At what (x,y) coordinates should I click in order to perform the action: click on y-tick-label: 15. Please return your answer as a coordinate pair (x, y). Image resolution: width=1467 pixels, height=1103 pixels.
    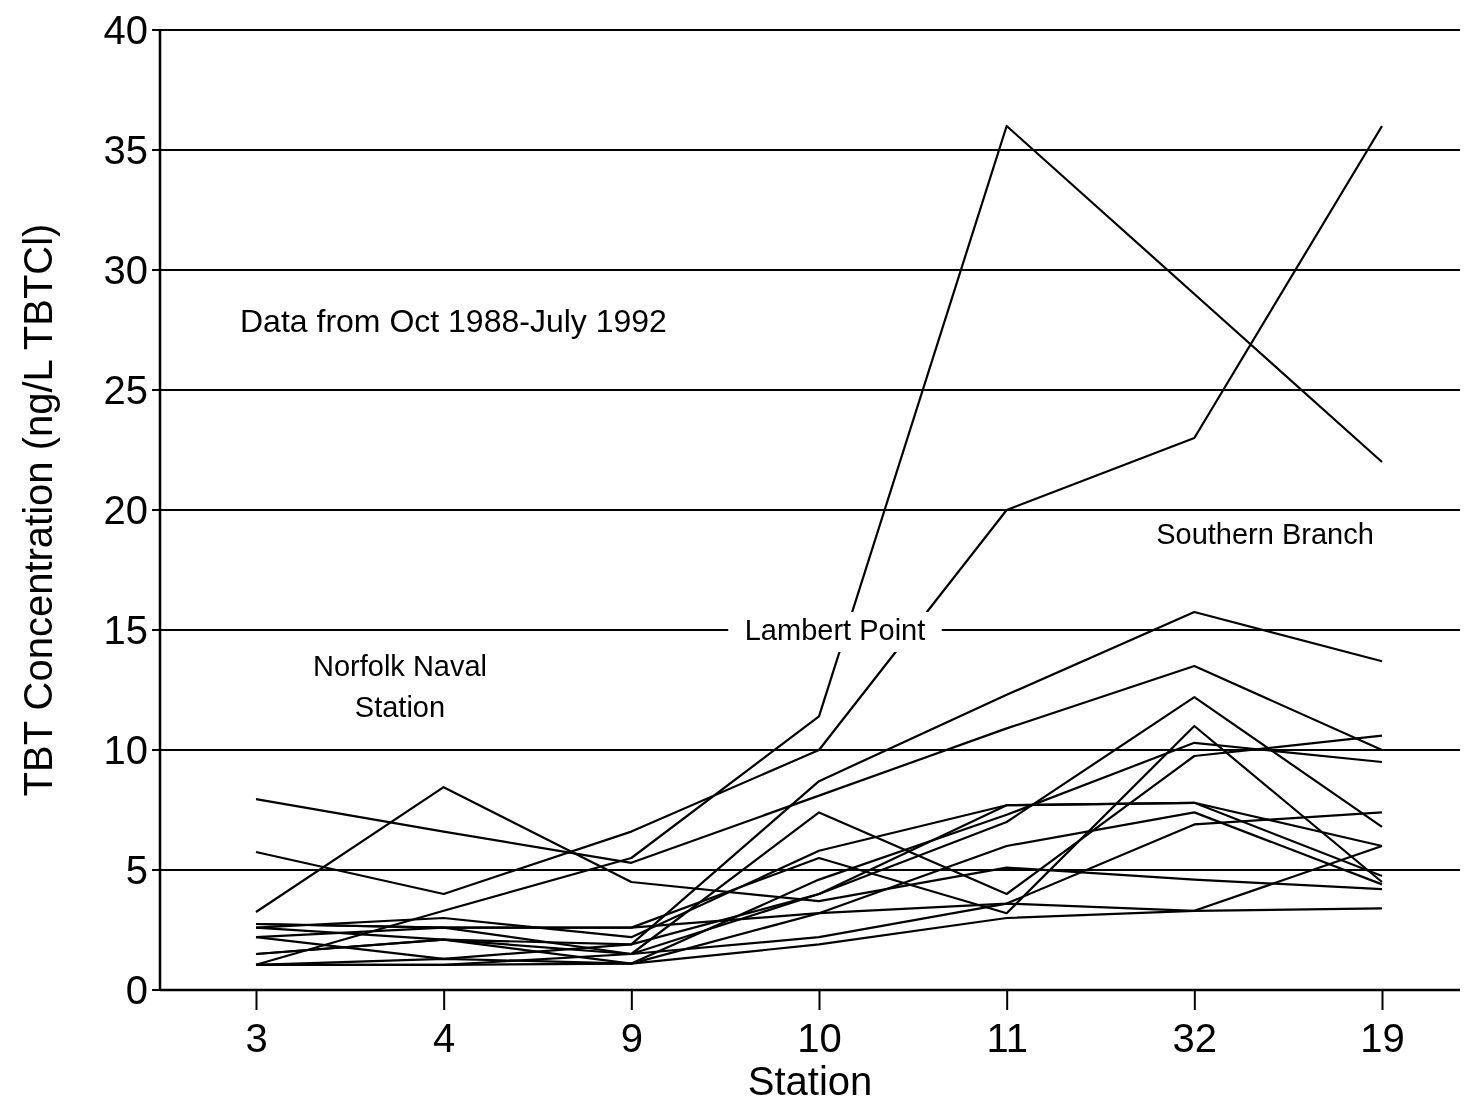
    Looking at the image, I should click on (125, 630).